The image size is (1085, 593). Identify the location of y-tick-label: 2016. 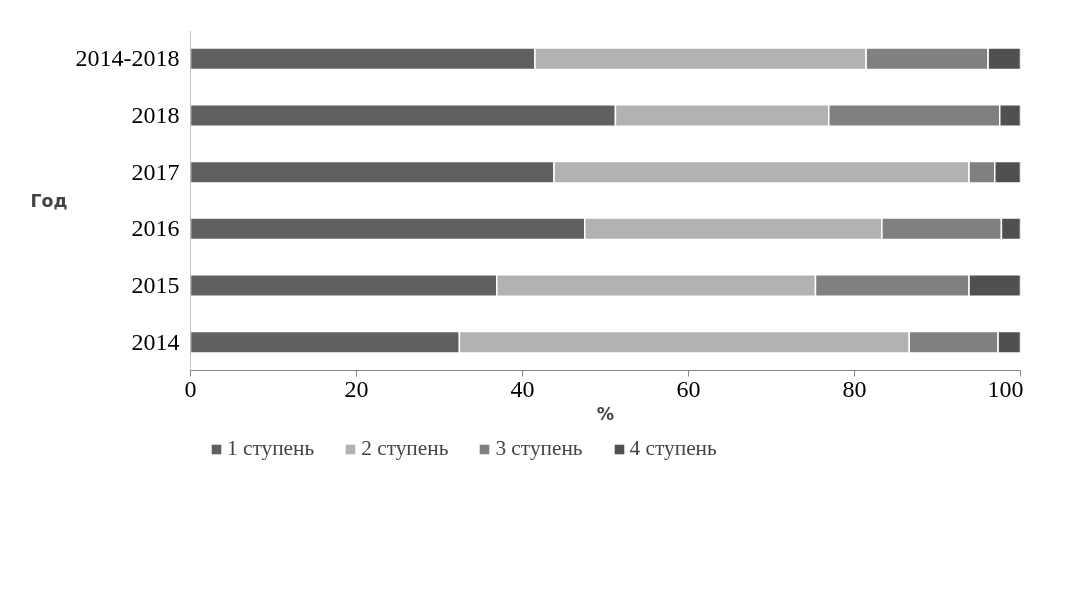
(155, 228).